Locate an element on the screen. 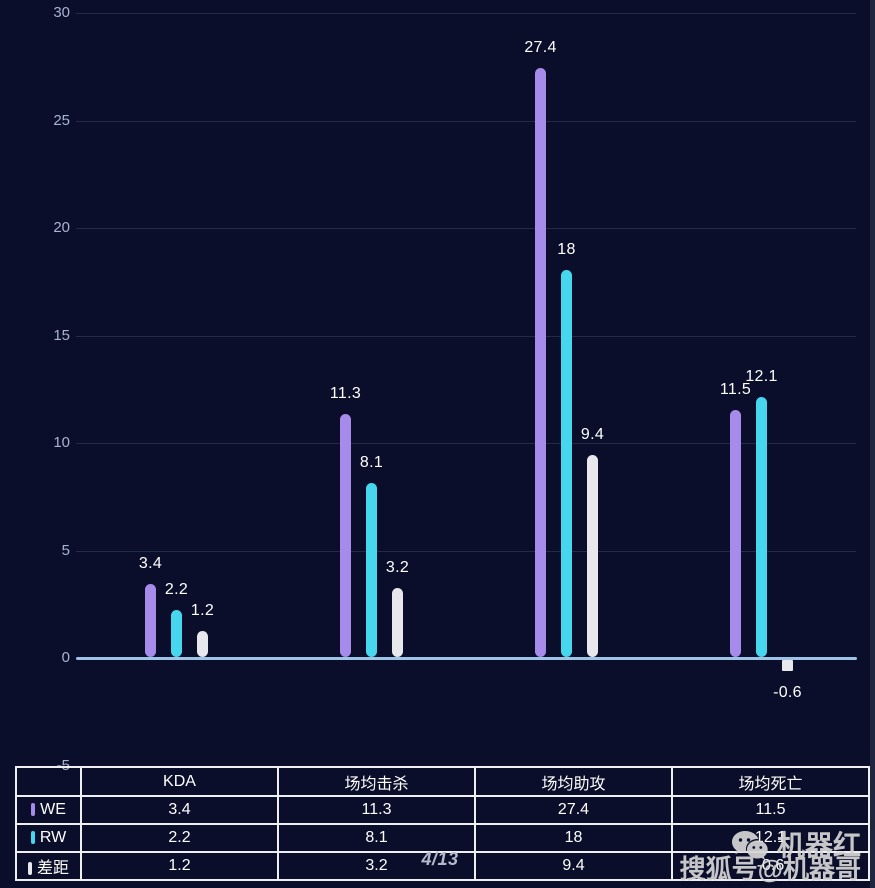 The width and height of the screenshot is (875, 888). table-row-WE: WE 3.4 11.3 27.4 11.5 is located at coordinates (442, 810).